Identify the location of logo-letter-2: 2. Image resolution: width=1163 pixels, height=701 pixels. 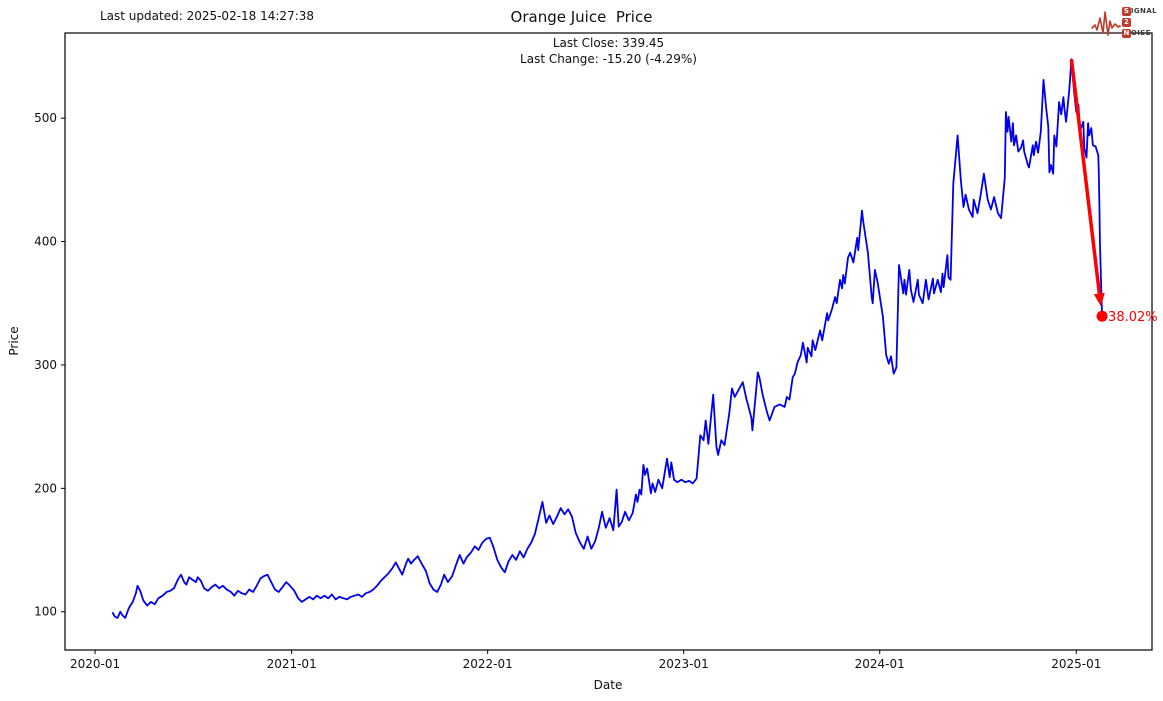
(1126, 22).